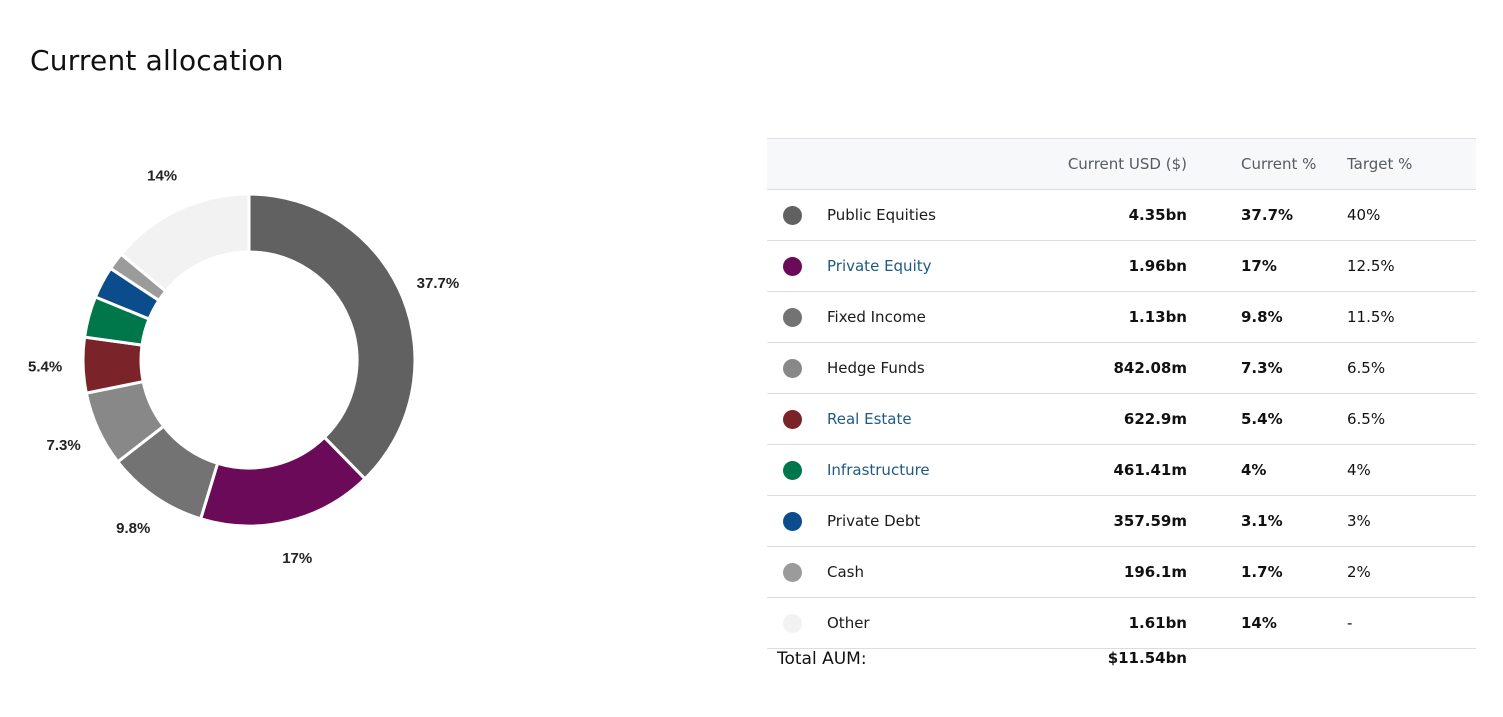 Image resolution: width=1503 pixels, height=717 pixels. Describe the element at coordinates (926, 368) in the screenshot. I see `asset-class-cell: Hedge Funds` at that location.